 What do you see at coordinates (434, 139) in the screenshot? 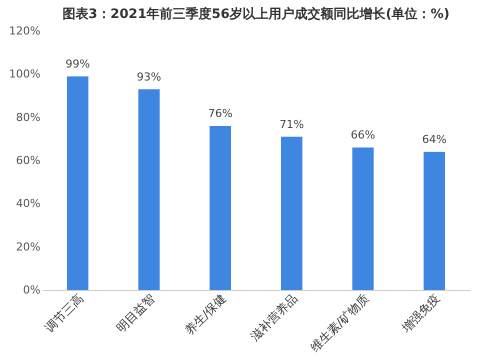
I see `data-label: 64%` at bounding box center [434, 139].